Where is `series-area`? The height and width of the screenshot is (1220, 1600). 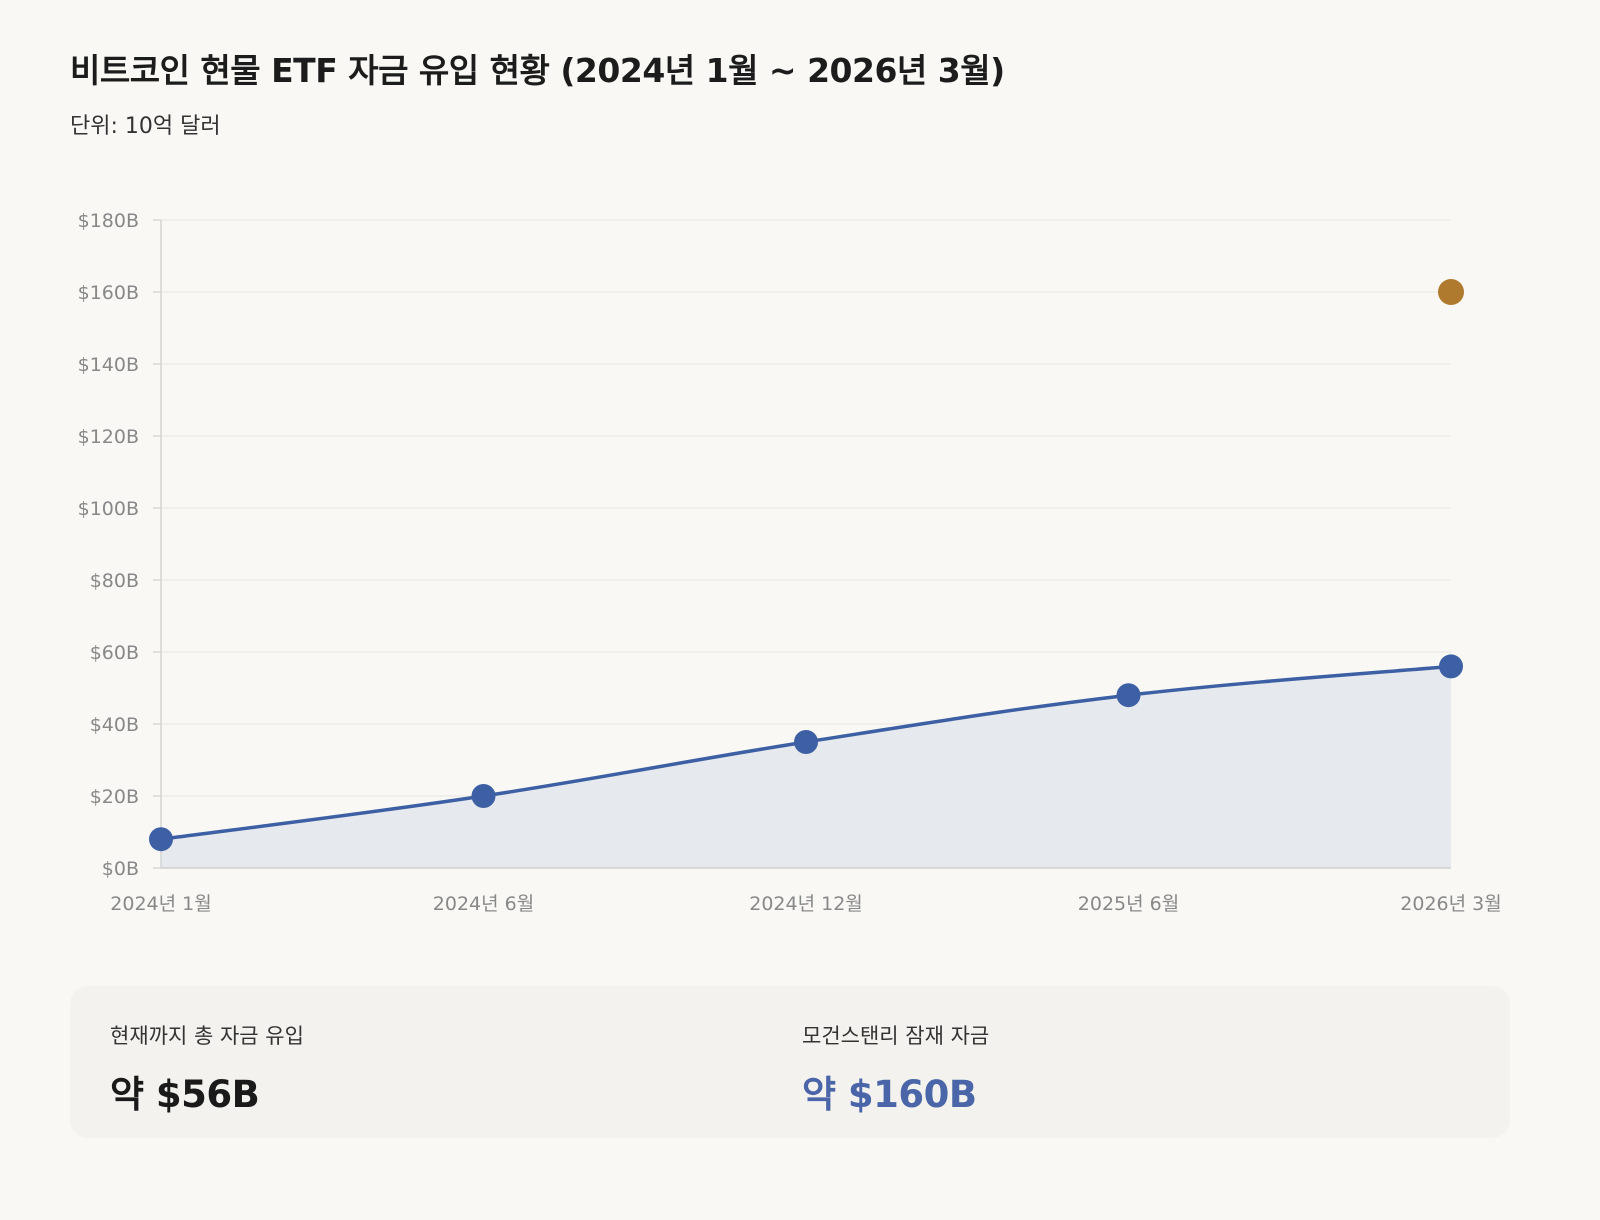
series-area is located at coordinates (806, 767).